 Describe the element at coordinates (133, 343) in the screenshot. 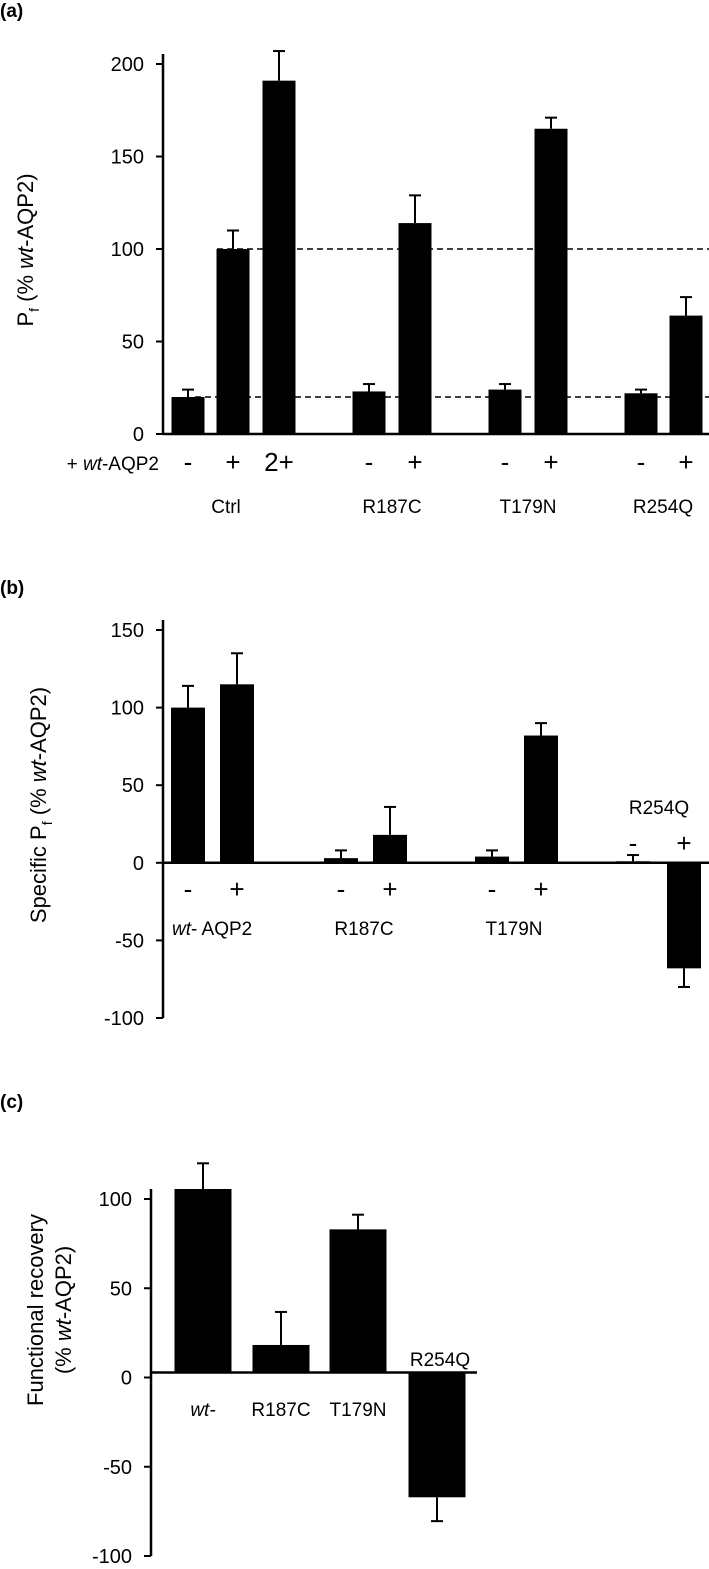

I see `panel-a-y-tick-label: 50` at that location.